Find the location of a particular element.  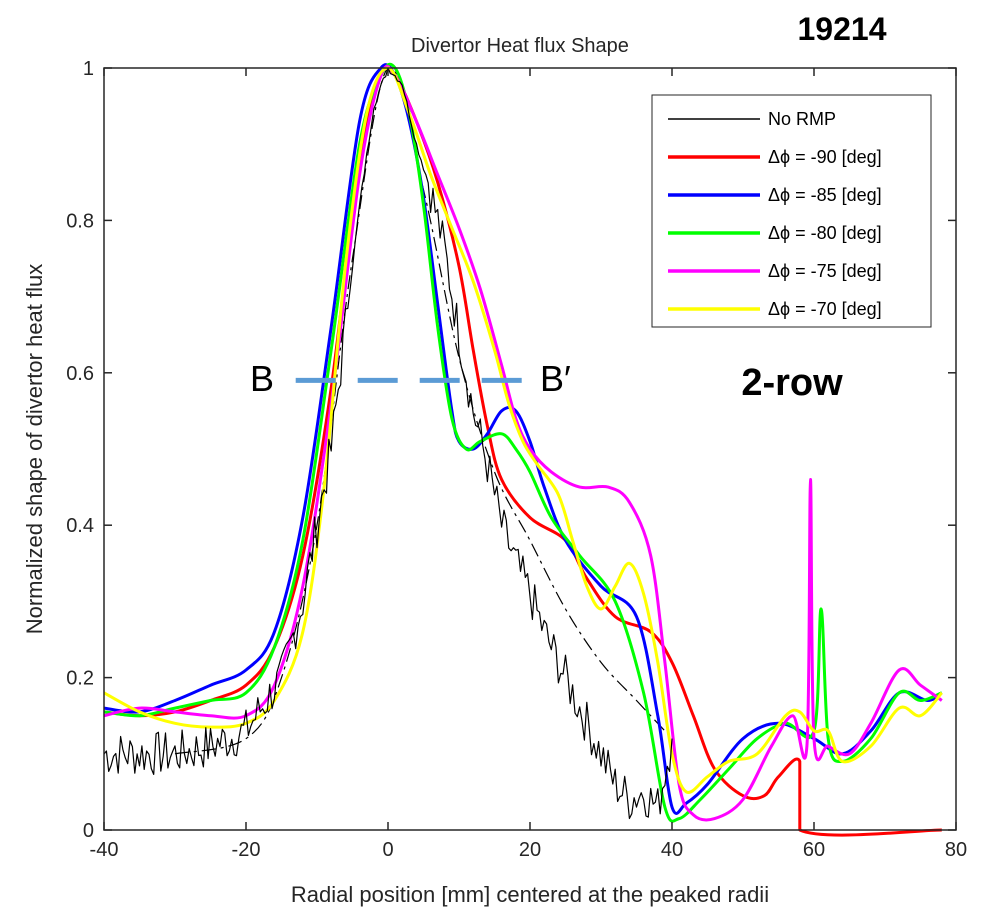

legend-label: Δϕ = -90 [deg] is located at coordinates (825, 157).